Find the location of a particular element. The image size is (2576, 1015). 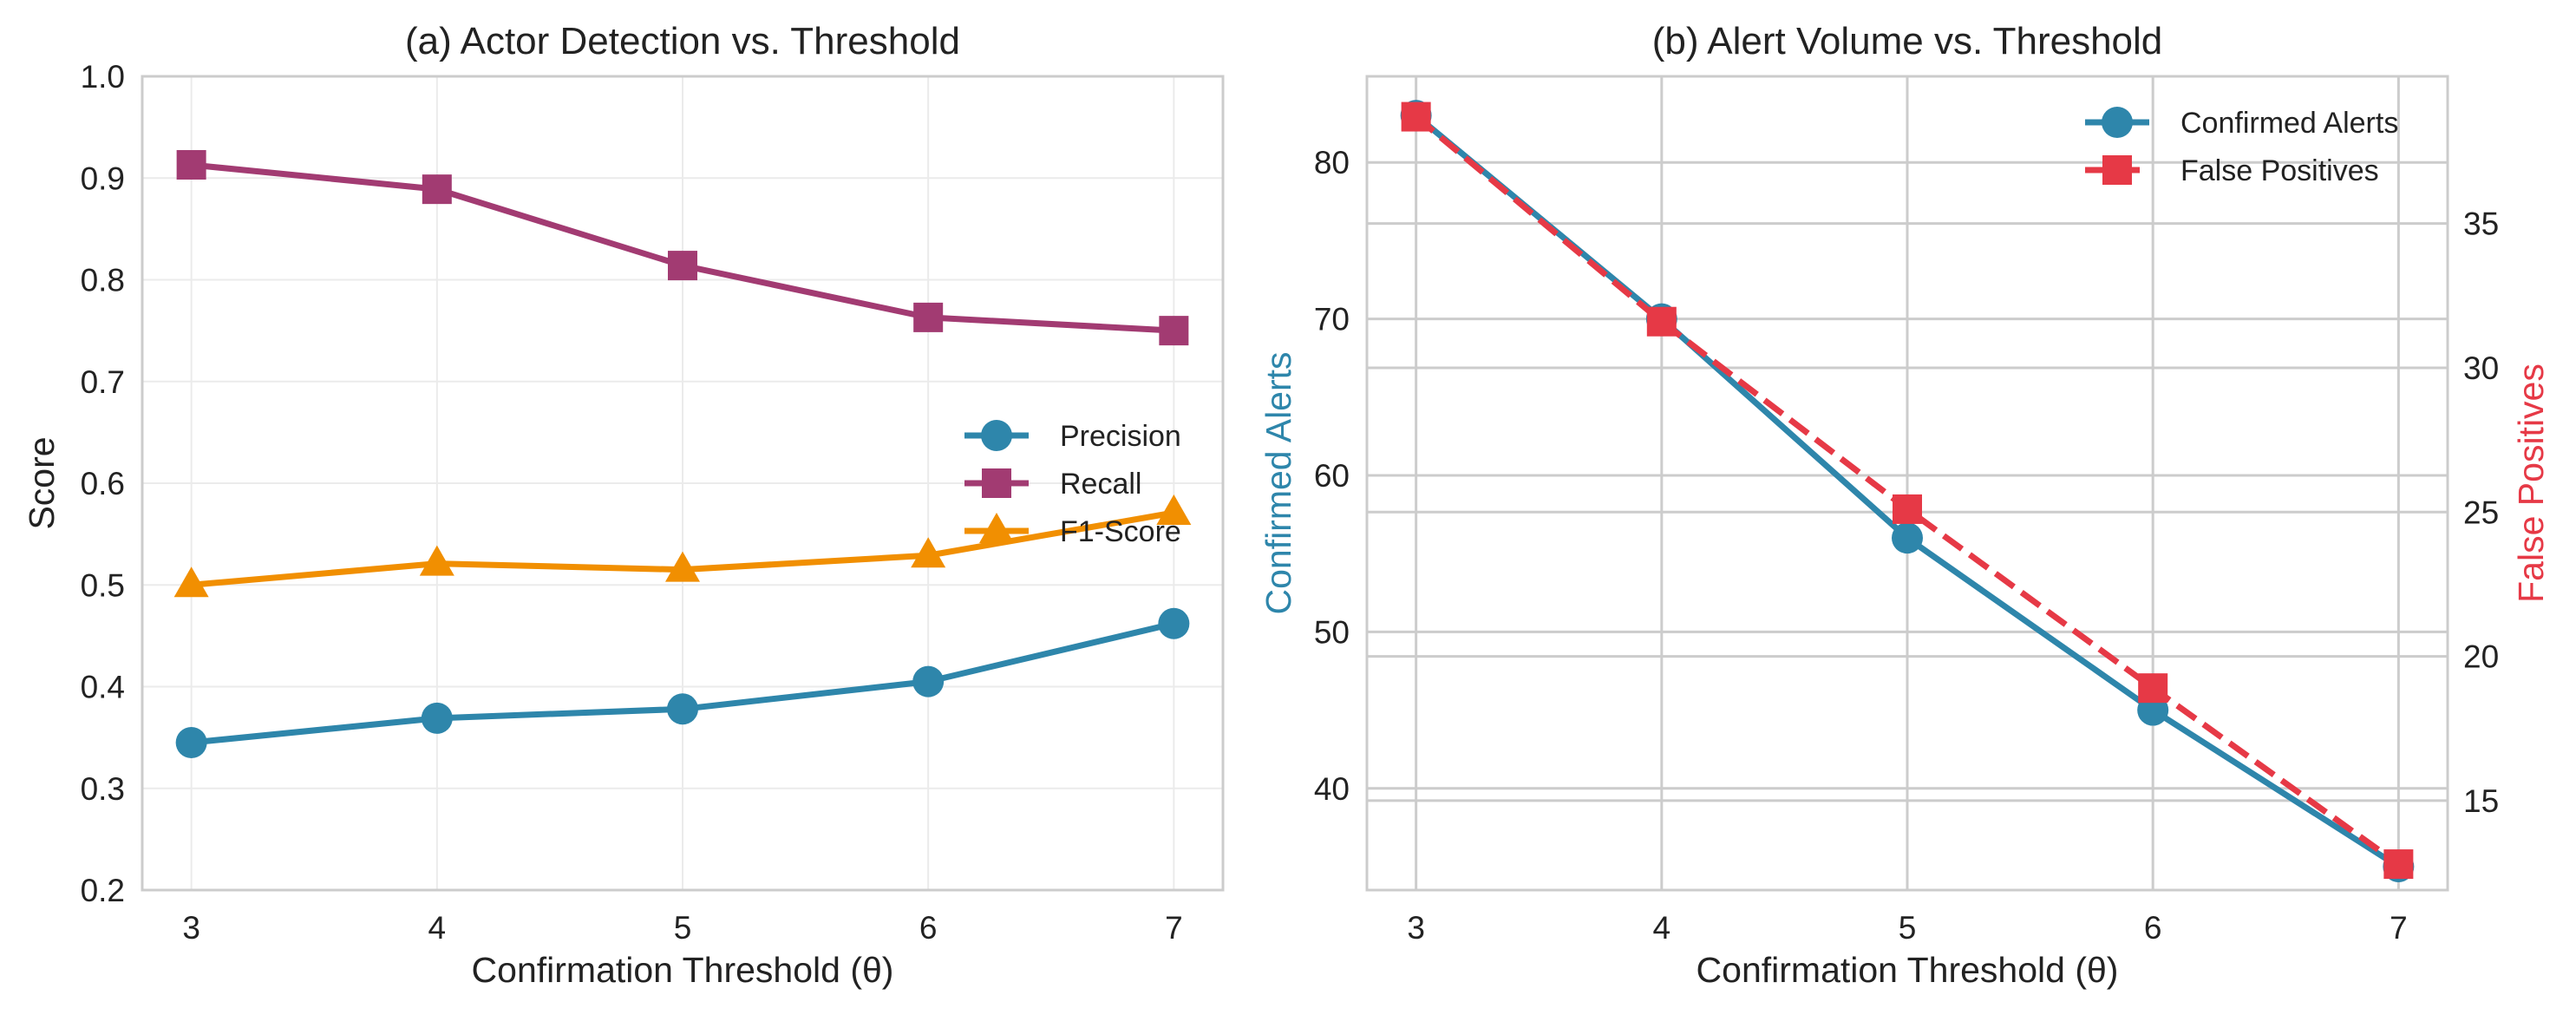

legend-label-f1-score: F1-Score is located at coordinates (1120, 531).